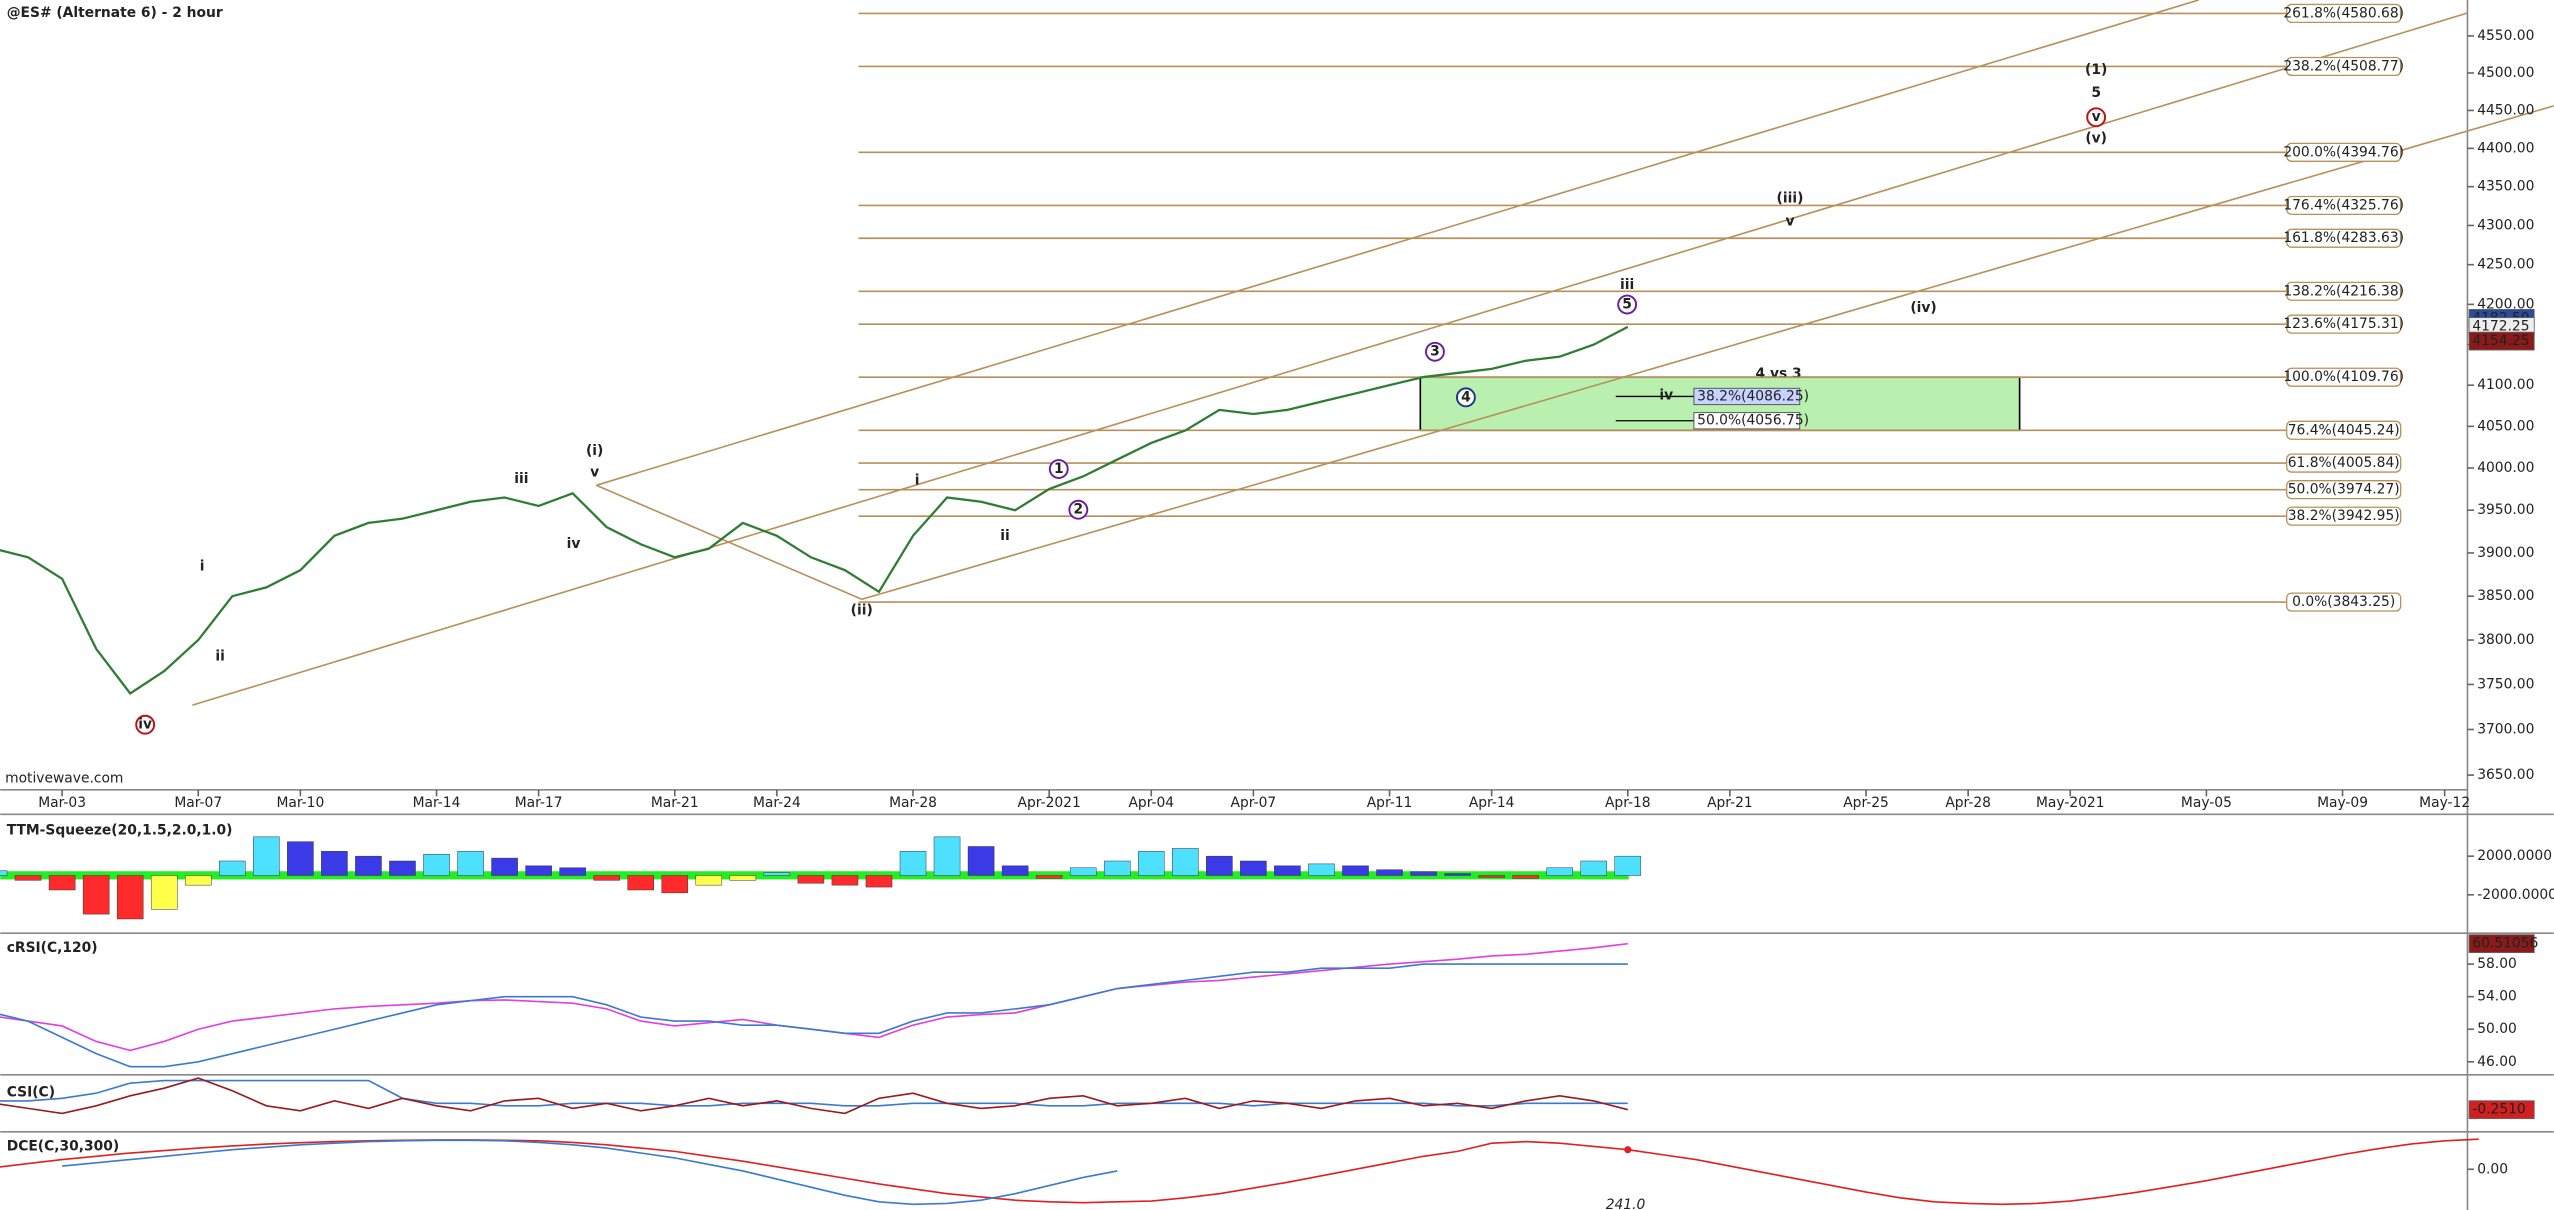 The image size is (2554, 1210). Describe the element at coordinates (2497, 997) in the screenshot. I see `y-tick-label: 54.00` at that location.